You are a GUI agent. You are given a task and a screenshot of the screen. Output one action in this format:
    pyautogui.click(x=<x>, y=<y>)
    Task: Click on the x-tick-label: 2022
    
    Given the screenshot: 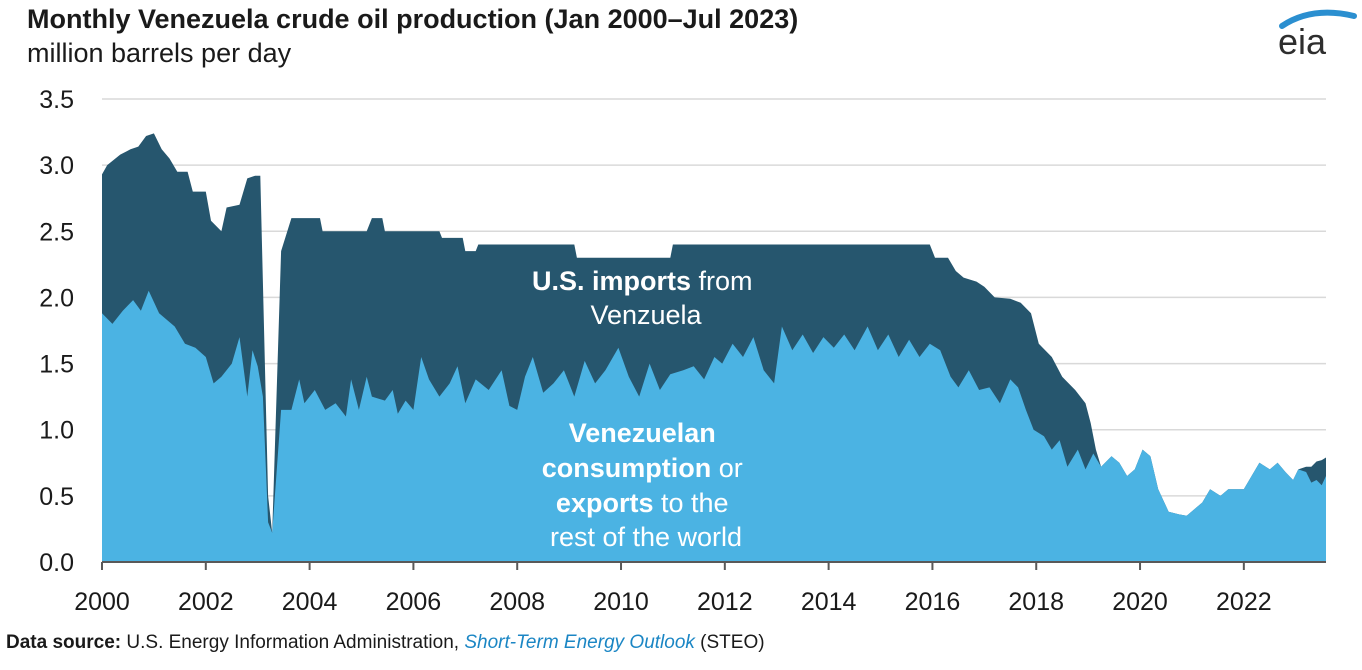 What is the action you would take?
    pyautogui.click(x=1244, y=602)
    